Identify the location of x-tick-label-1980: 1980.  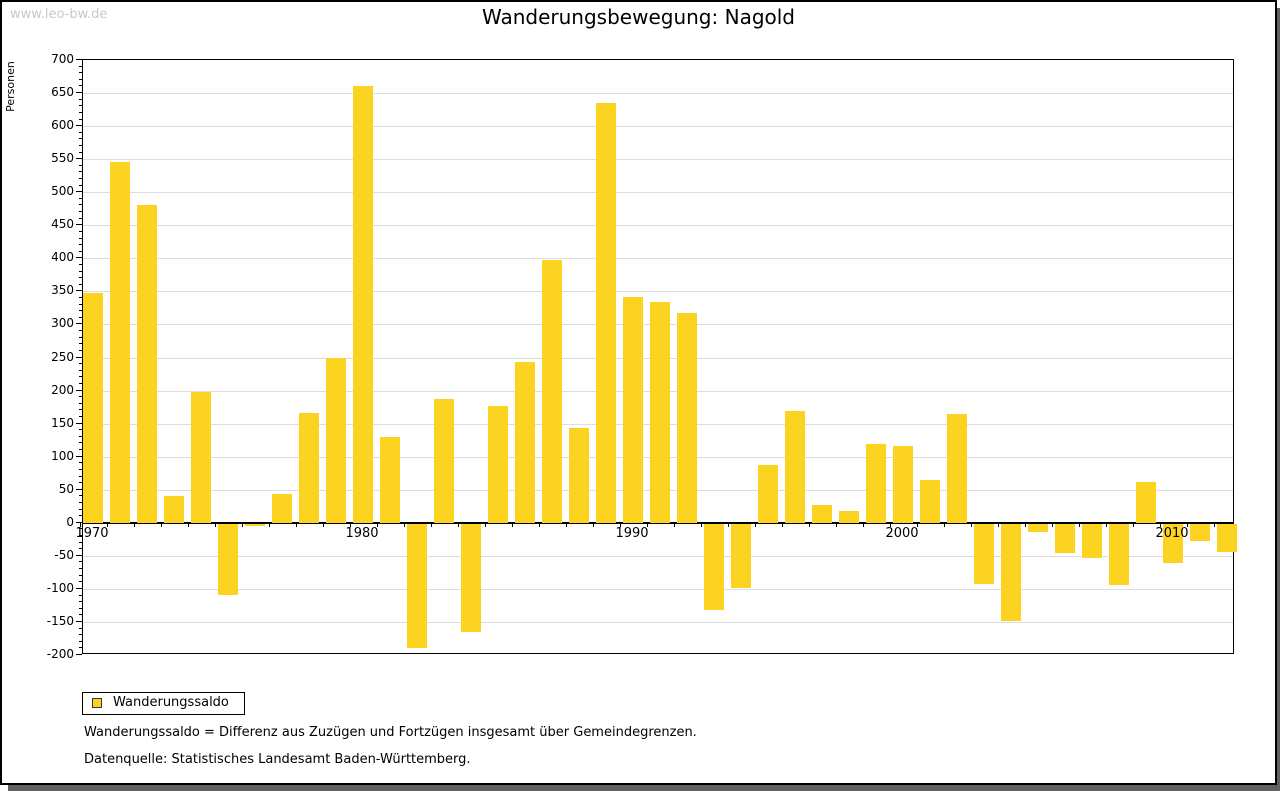
(362, 533).